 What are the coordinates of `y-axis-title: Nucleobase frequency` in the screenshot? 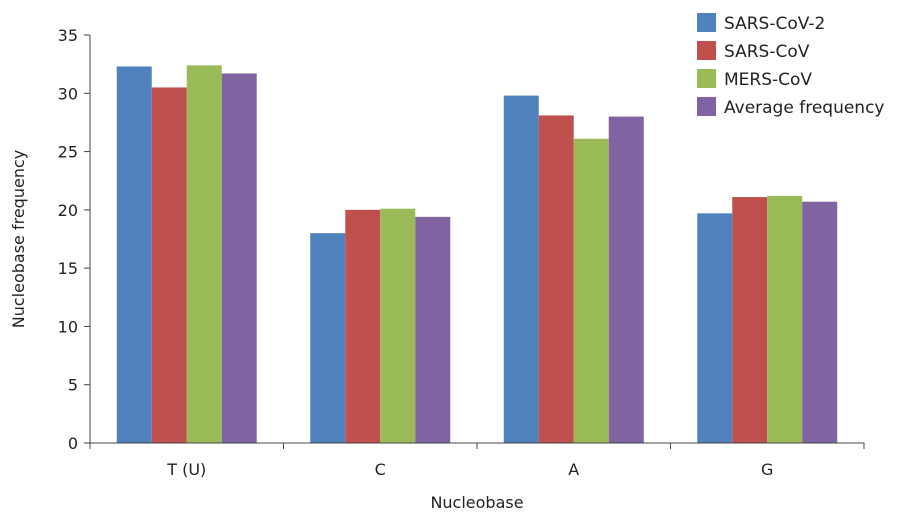 It's located at (18, 239).